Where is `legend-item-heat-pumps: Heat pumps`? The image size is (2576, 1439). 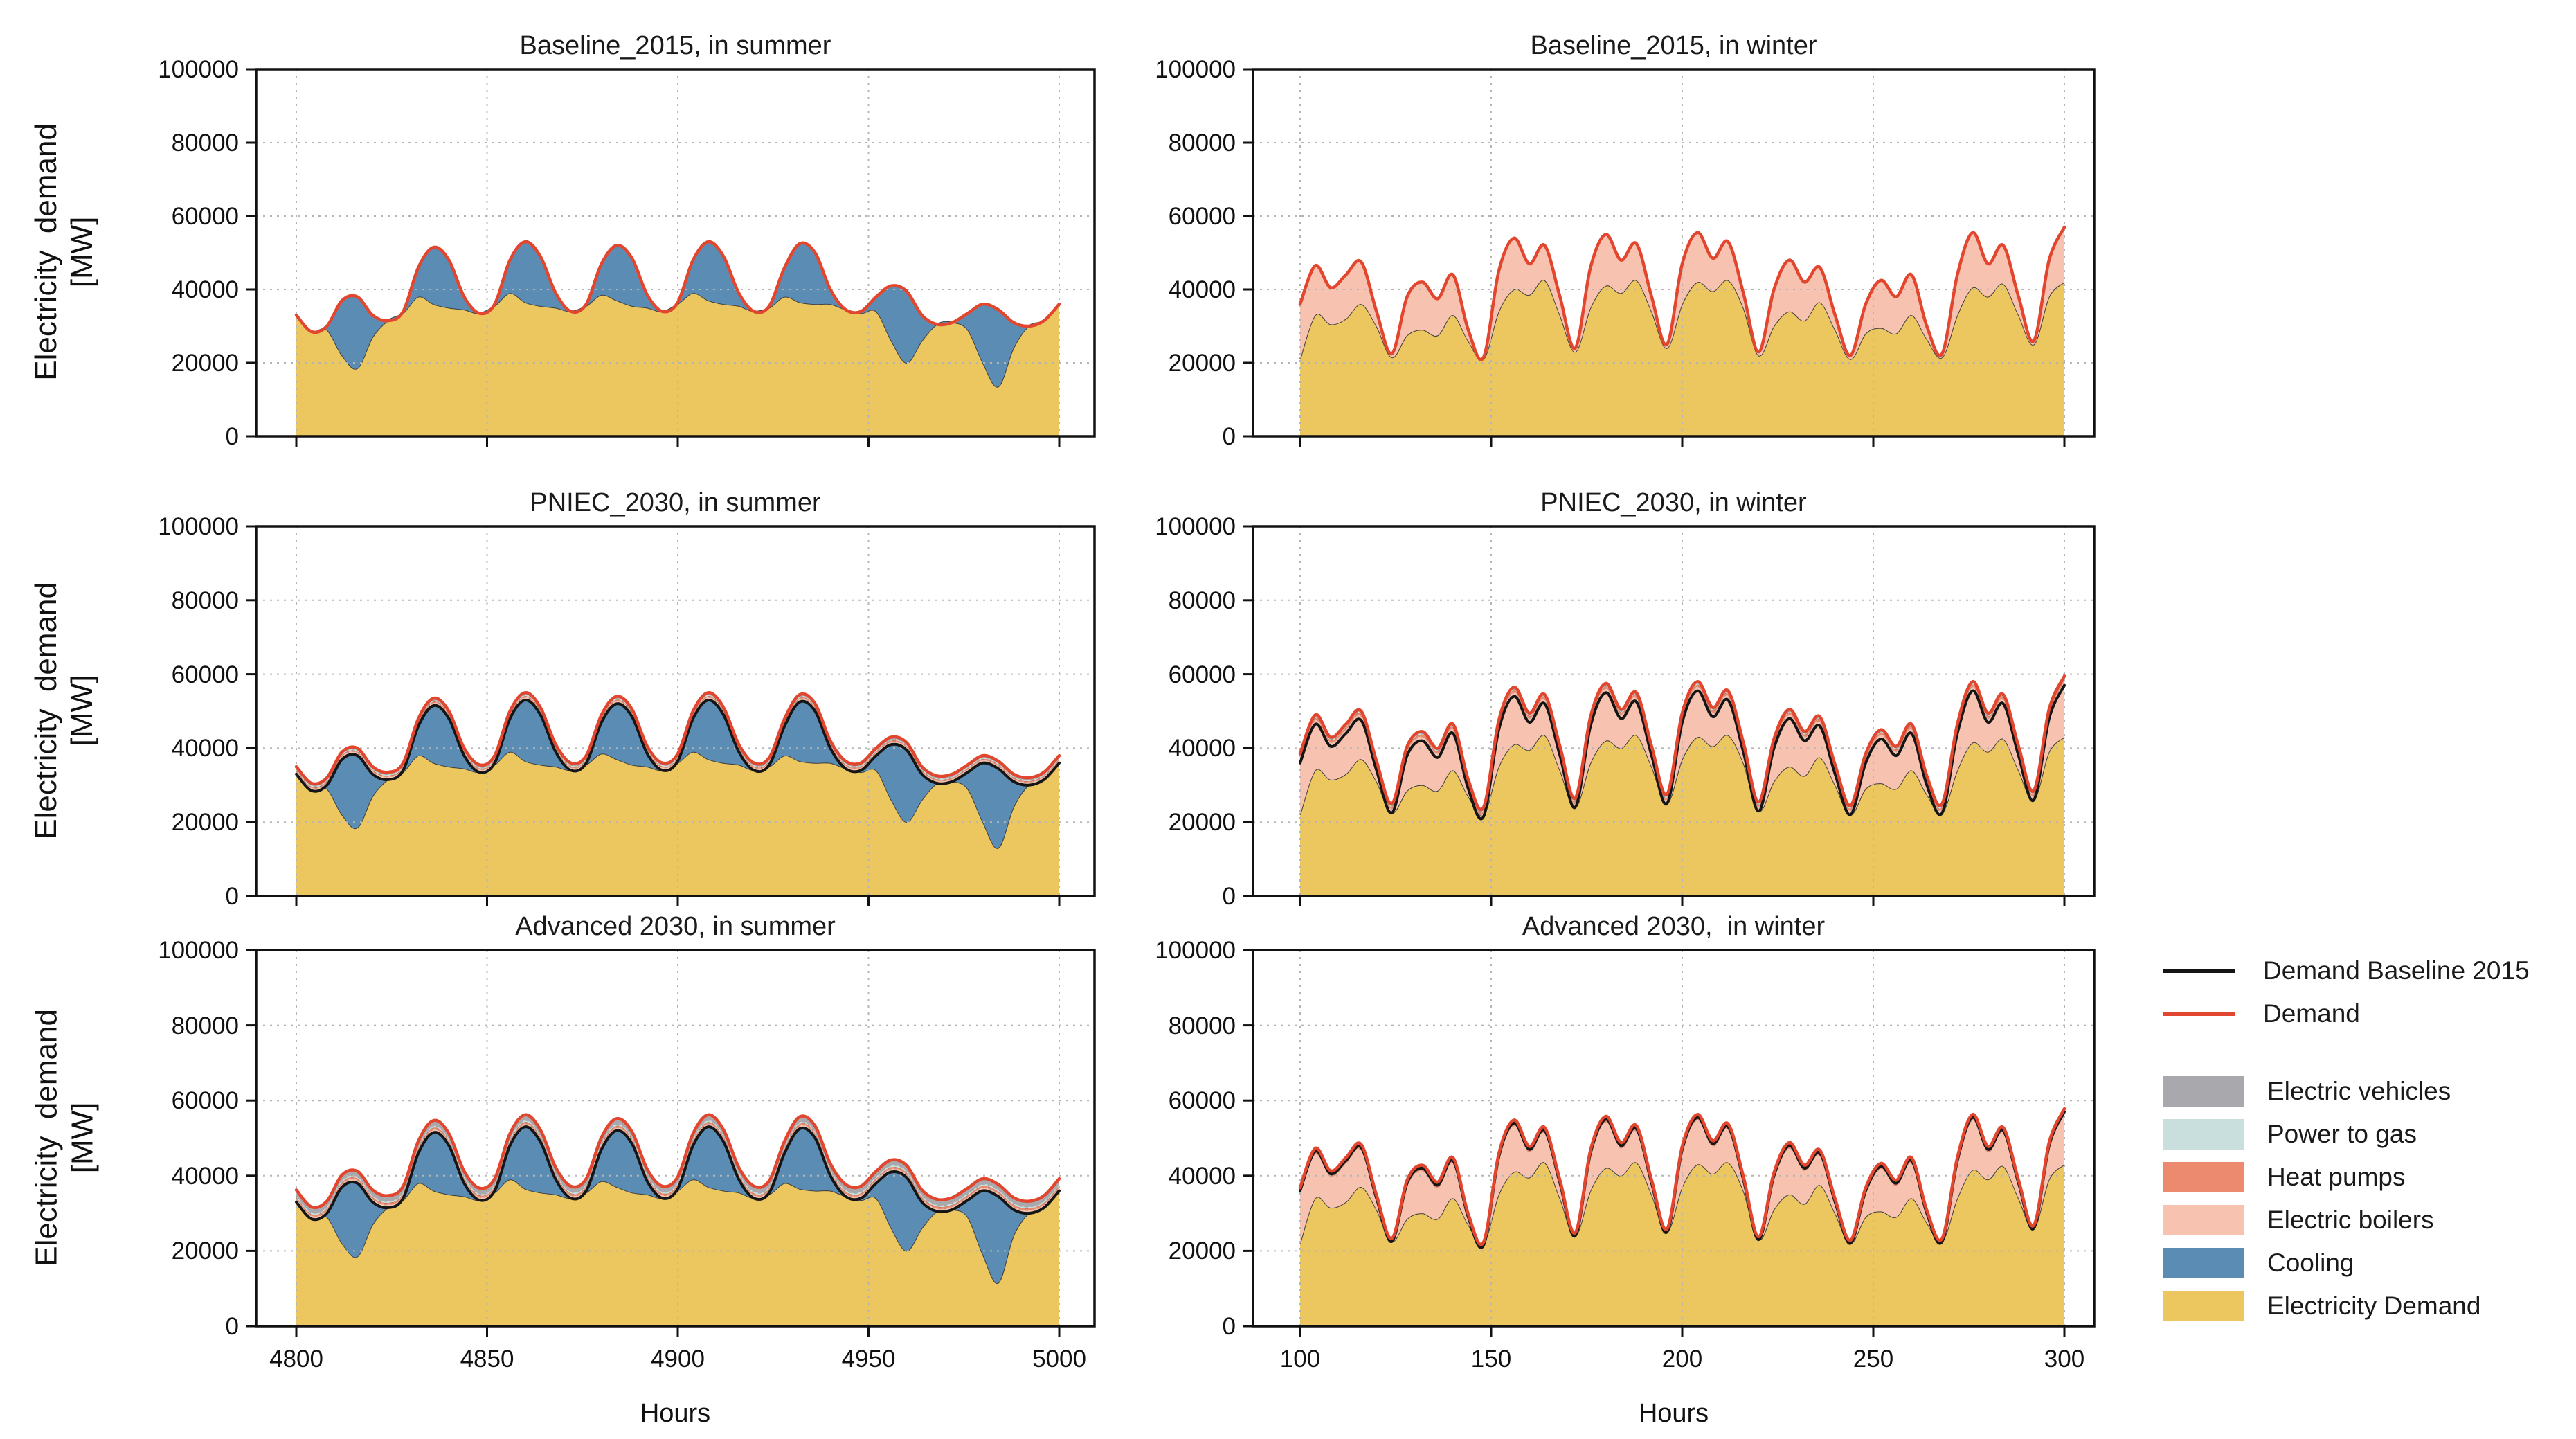 legend-item-heat-pumps: Heat pumps is located at coordinates (2284, 1177).